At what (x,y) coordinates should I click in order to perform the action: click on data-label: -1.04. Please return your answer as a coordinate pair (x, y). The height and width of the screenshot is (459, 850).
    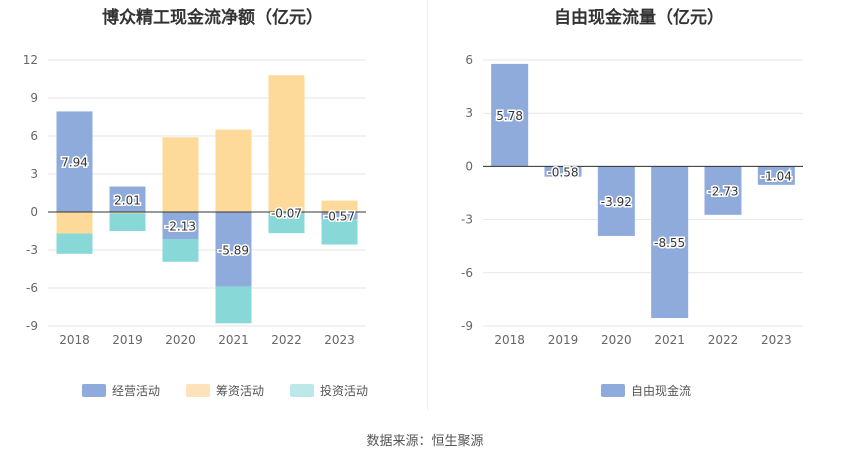
    Looking at the image, I should click on (776, 177).